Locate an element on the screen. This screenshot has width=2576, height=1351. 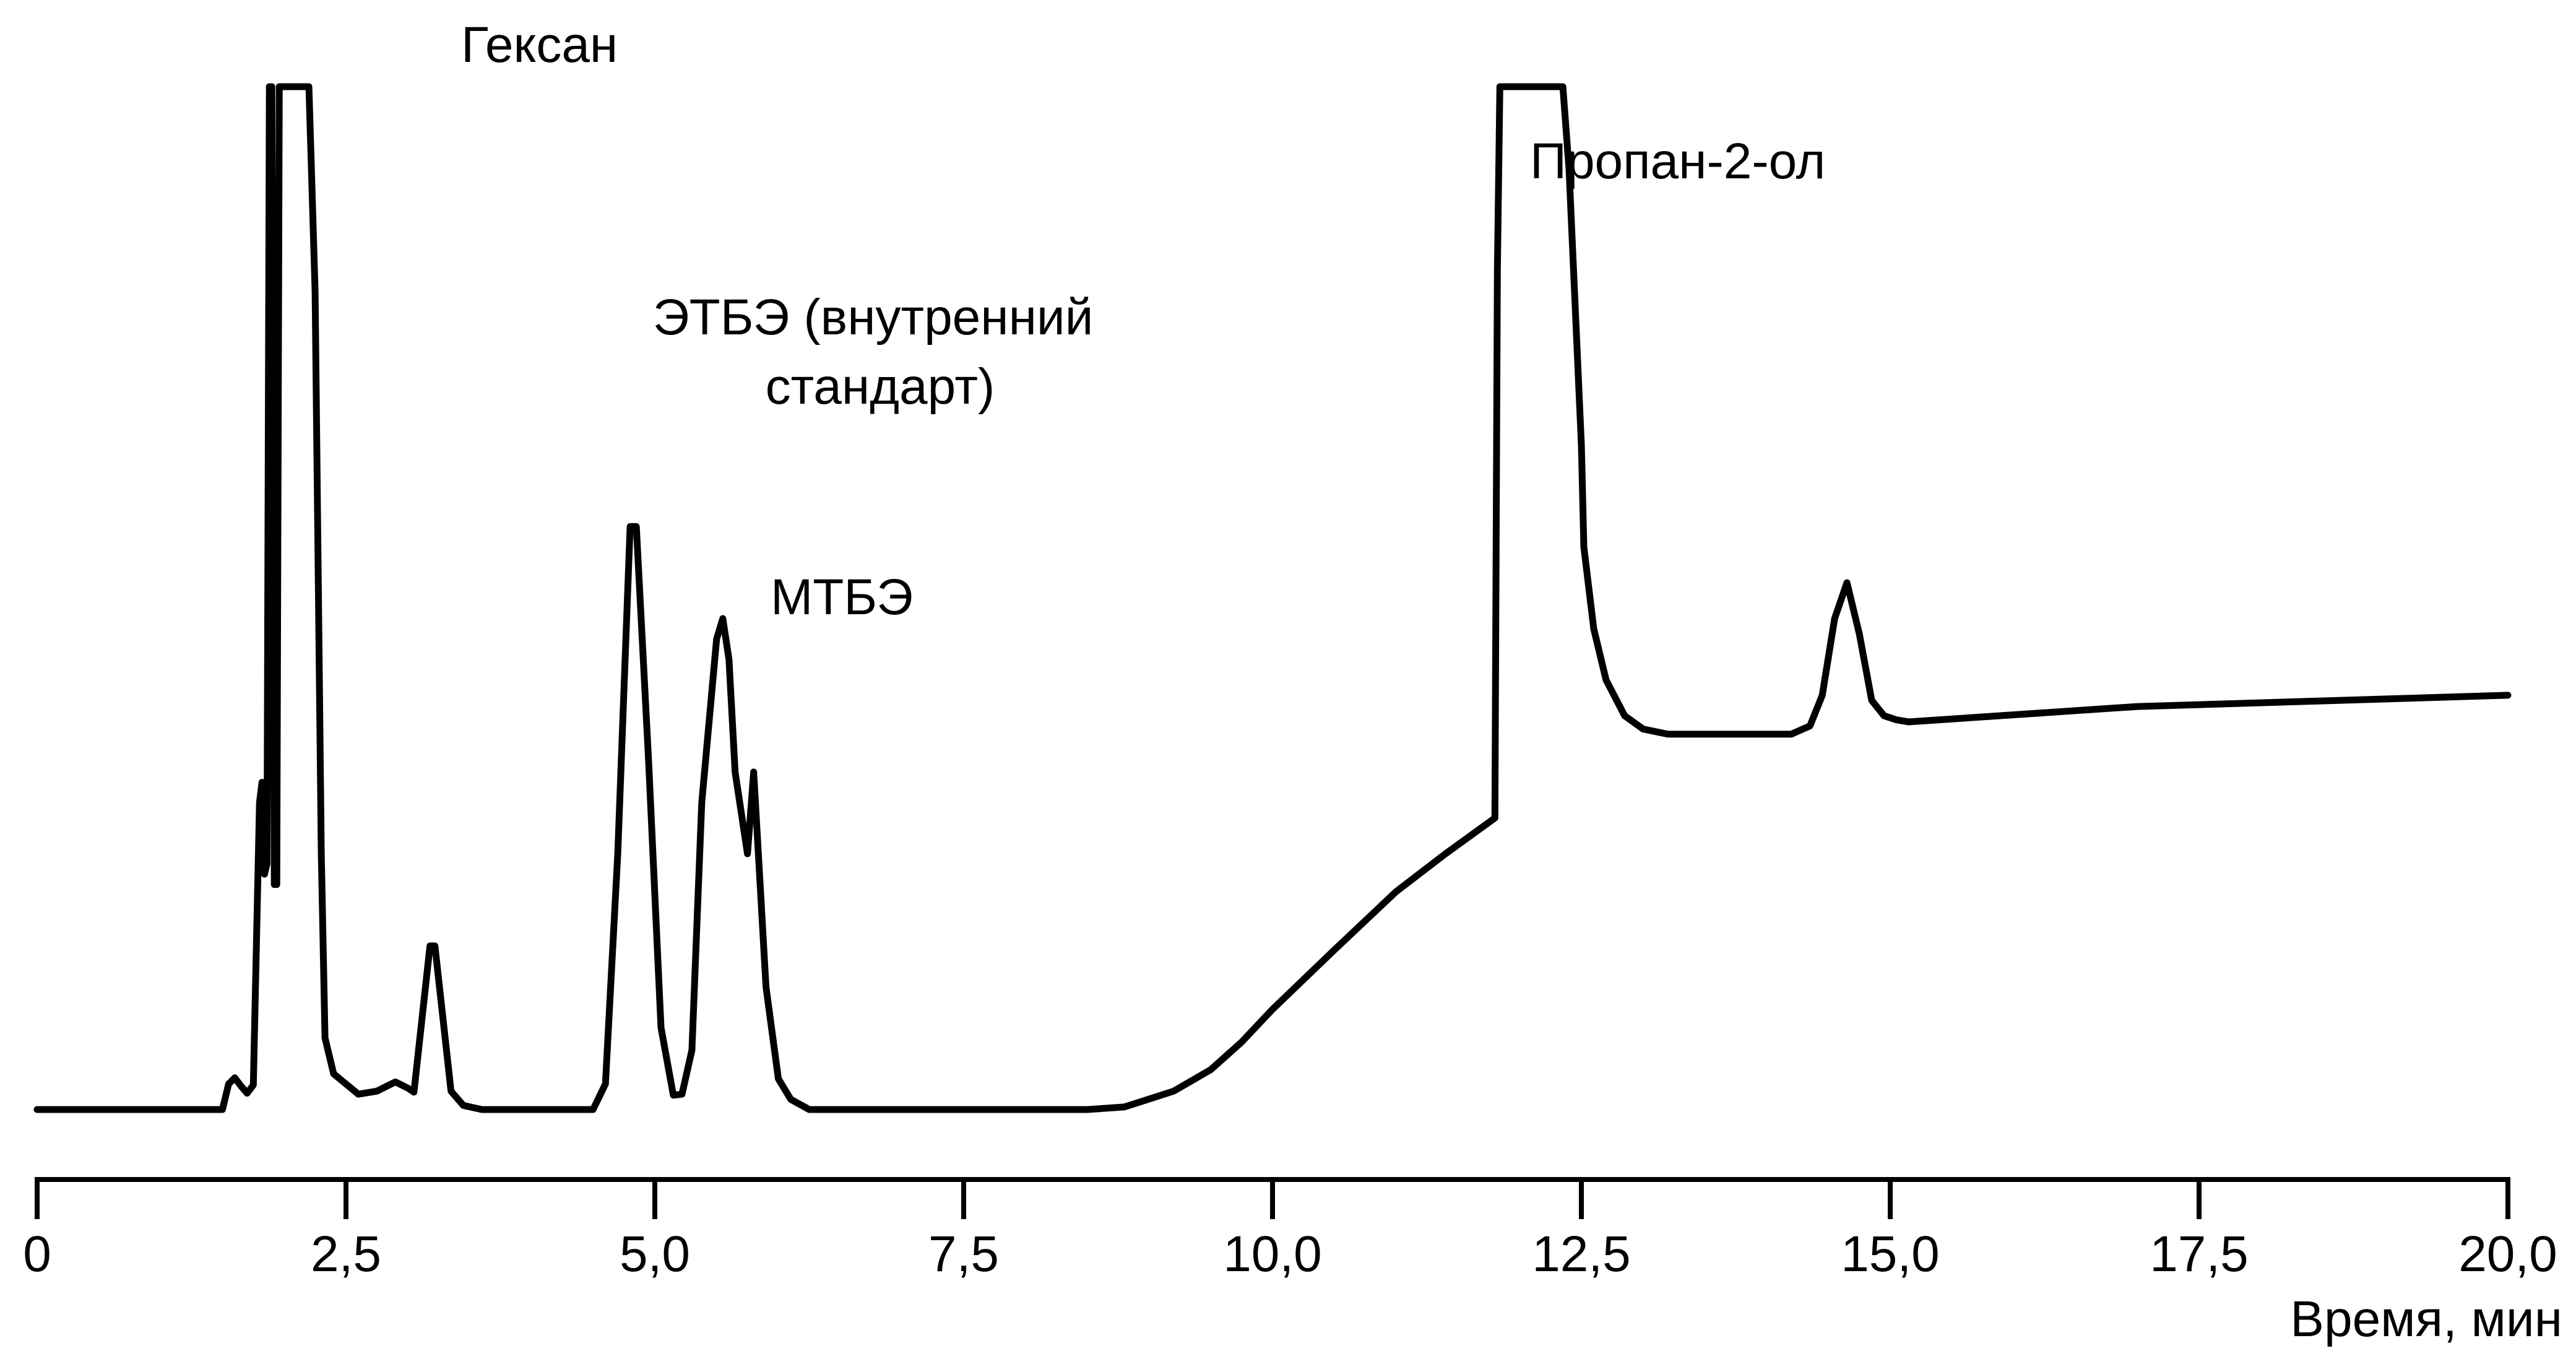
x-axis-title: Время, мин is located at coordinates (2426, 1319).